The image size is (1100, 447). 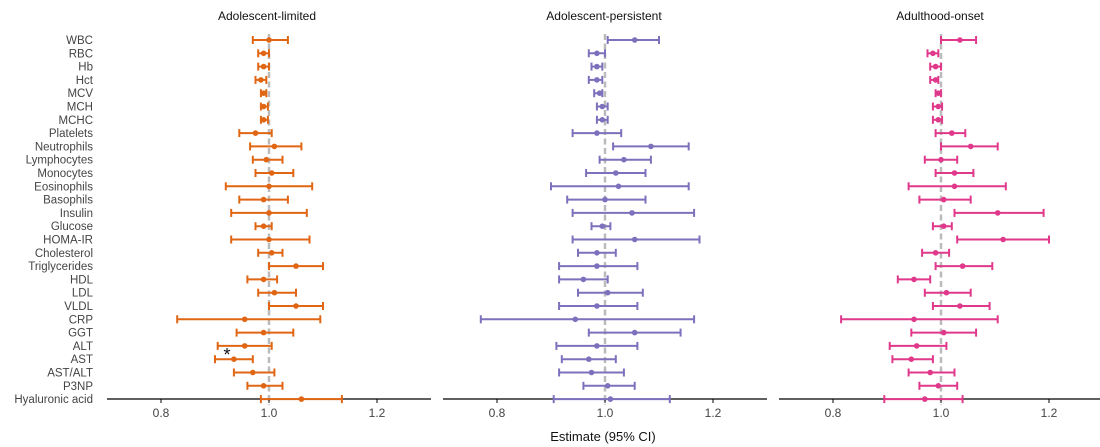 What do you see at coordinates (78, 307) in the screenshot?
I see `variable-label: VLDL` at bounding box center [78, 307].